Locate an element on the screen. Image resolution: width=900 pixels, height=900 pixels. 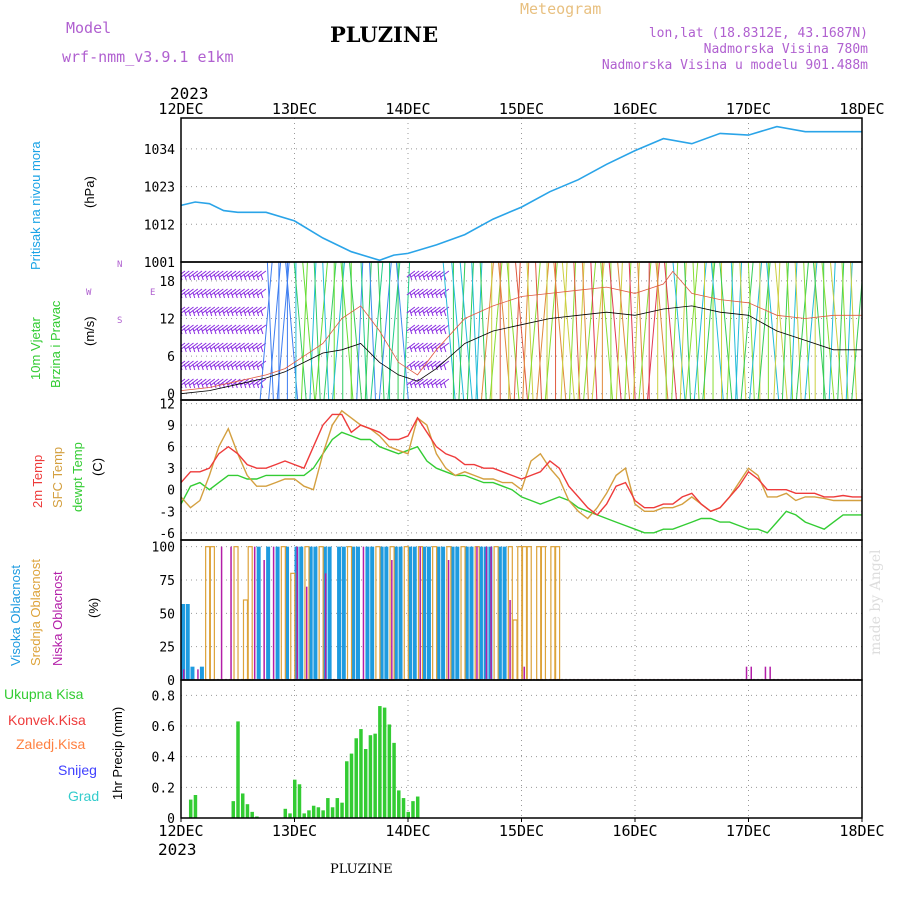
y-tick-label: 1023 is located at coordinates (159, 188).